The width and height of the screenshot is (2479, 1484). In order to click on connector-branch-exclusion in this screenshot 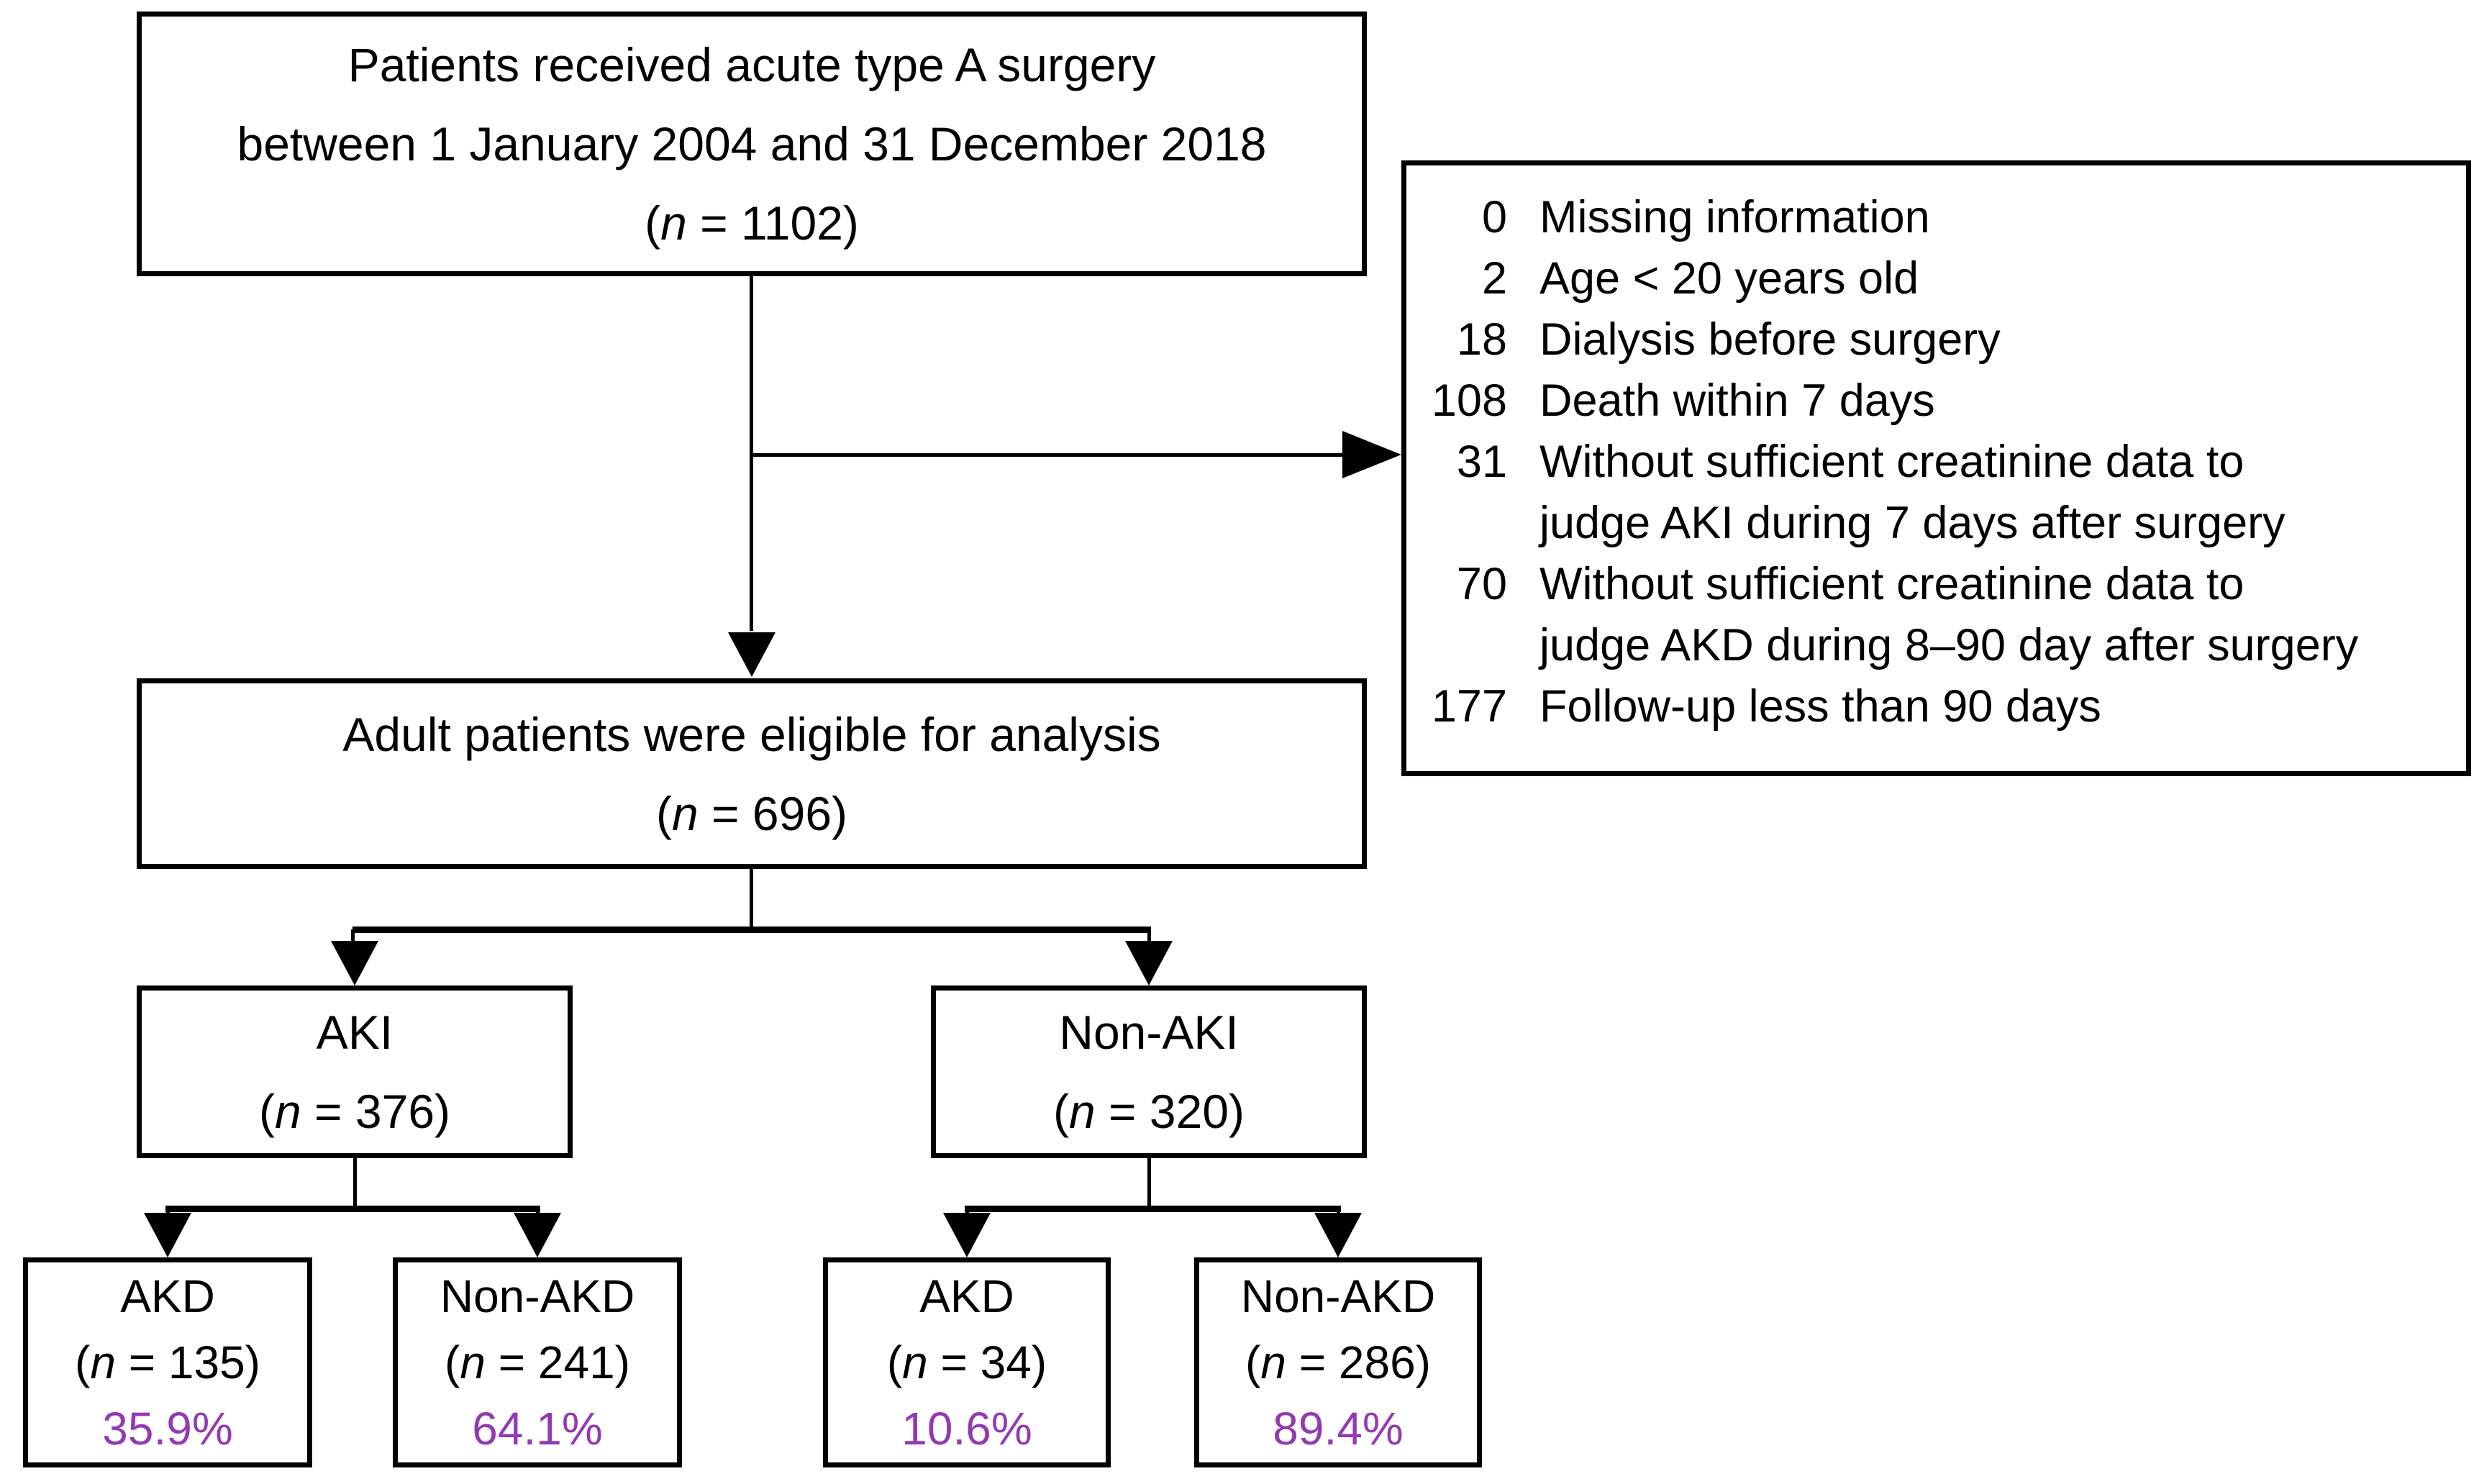, I will do `click(1048, 455)`.